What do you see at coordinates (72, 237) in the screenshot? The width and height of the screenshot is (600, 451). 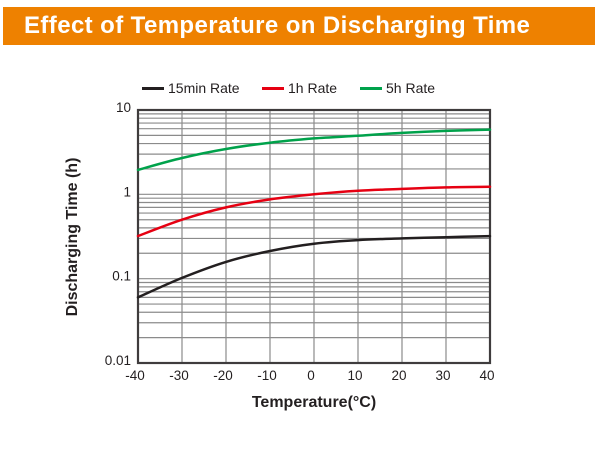 I see `y-axis-title: Discharging Time (h)` at bounding box center [72, 237].